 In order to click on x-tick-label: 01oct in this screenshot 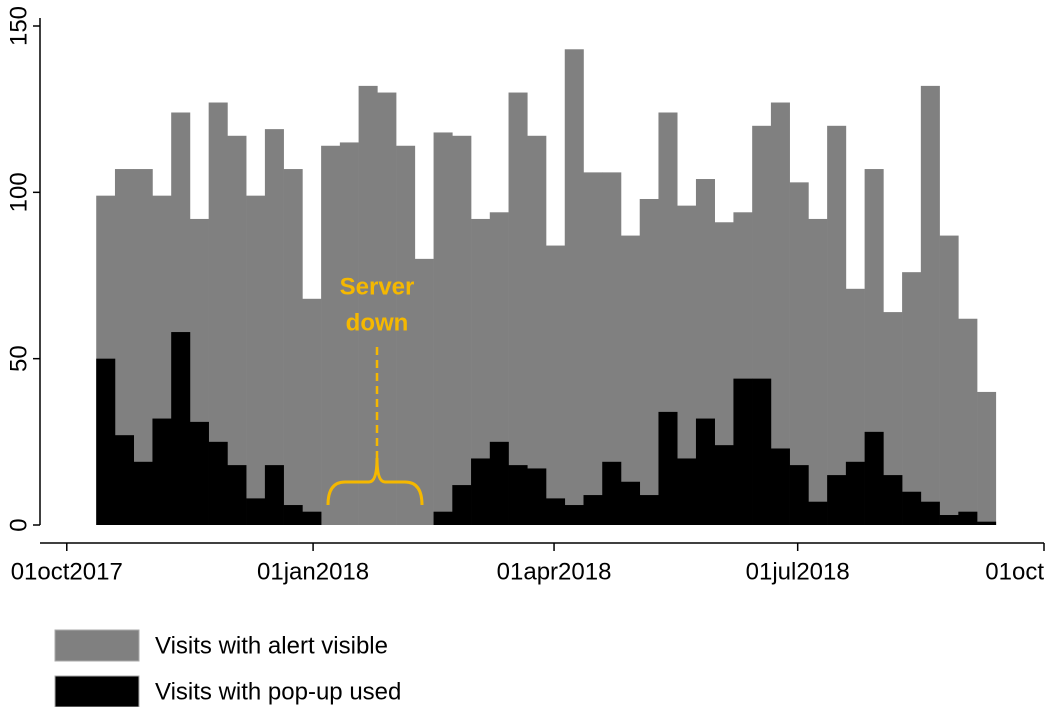, I will do `click(1014, 571)`.